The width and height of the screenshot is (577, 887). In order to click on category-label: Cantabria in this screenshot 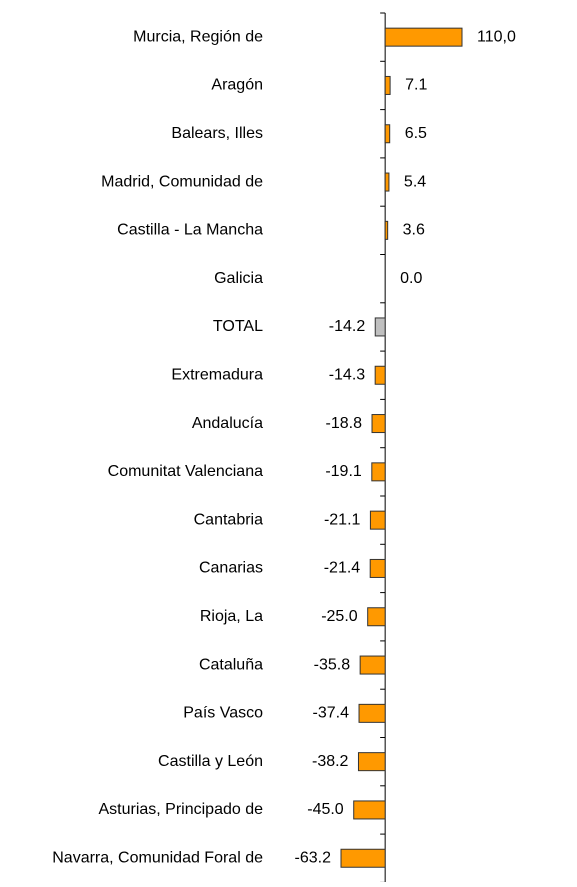, I will do `click(228, 519)`.